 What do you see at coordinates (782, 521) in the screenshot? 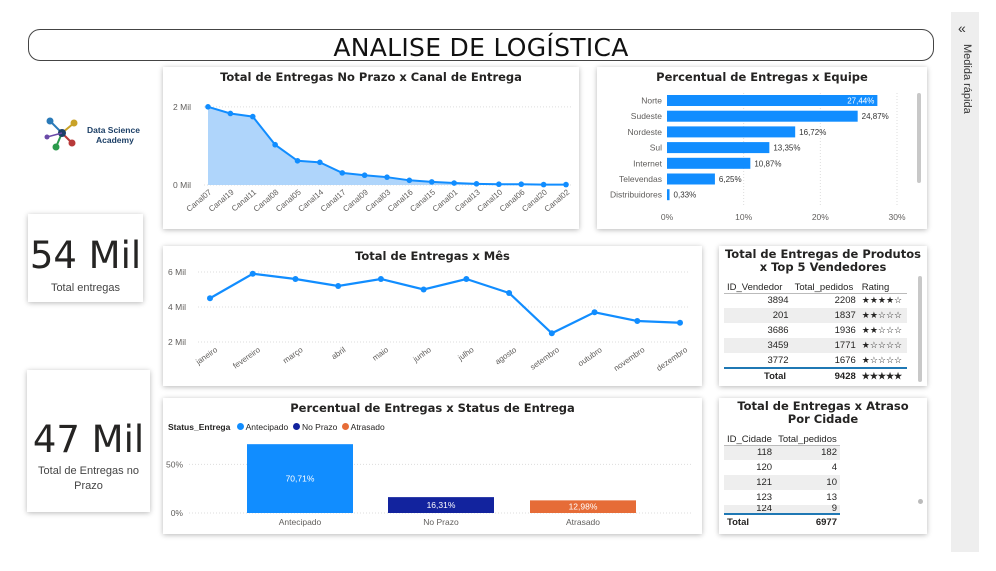
I see `table-total-row: Total 6977` at bounding box center [782, 521].